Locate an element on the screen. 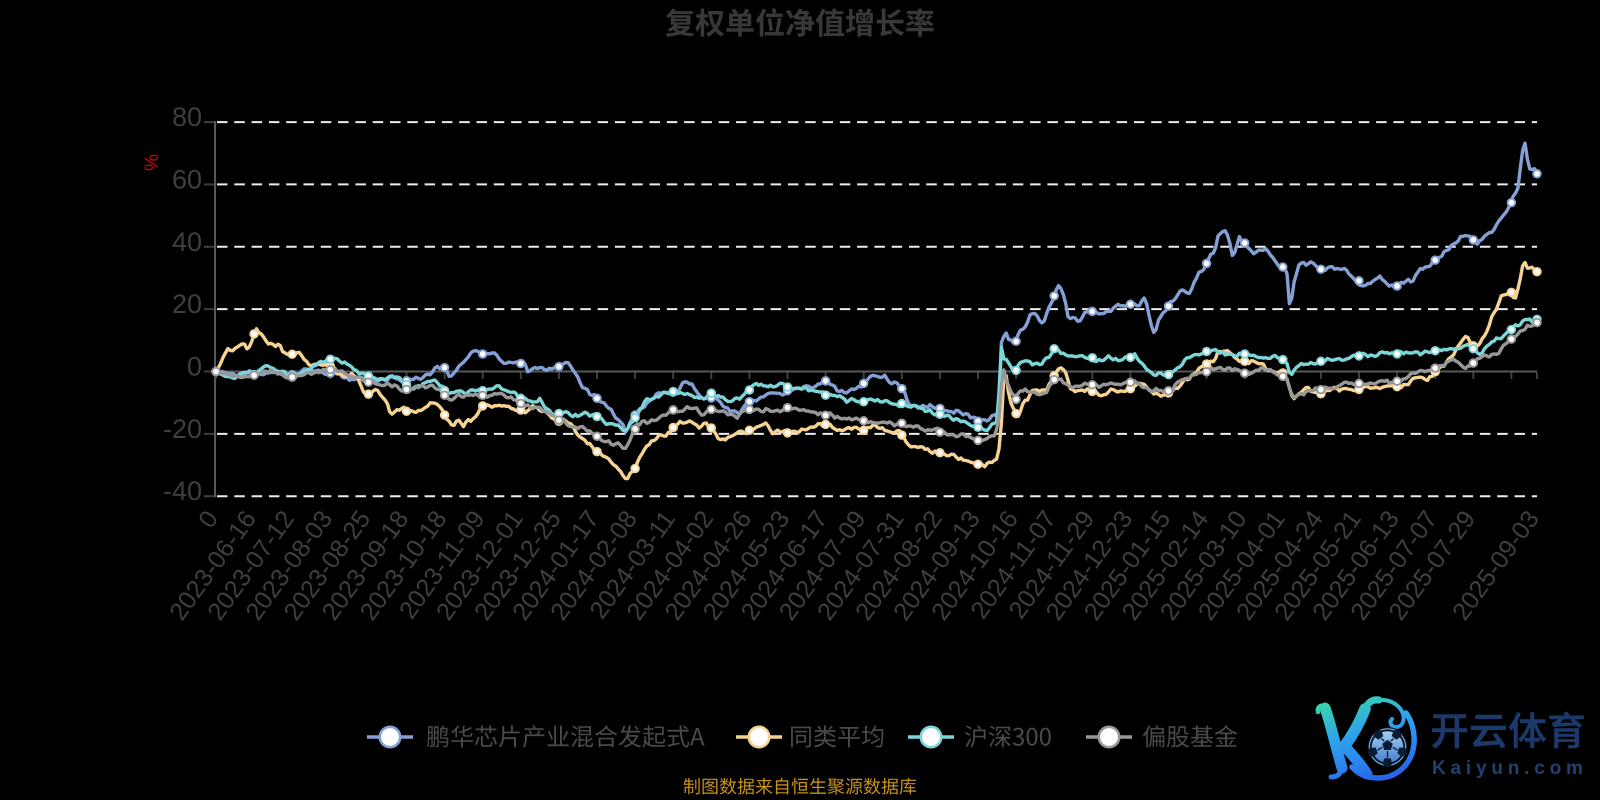 The image size is (1600, 800). svg-text: 0 is located at coordinates (194, 367).